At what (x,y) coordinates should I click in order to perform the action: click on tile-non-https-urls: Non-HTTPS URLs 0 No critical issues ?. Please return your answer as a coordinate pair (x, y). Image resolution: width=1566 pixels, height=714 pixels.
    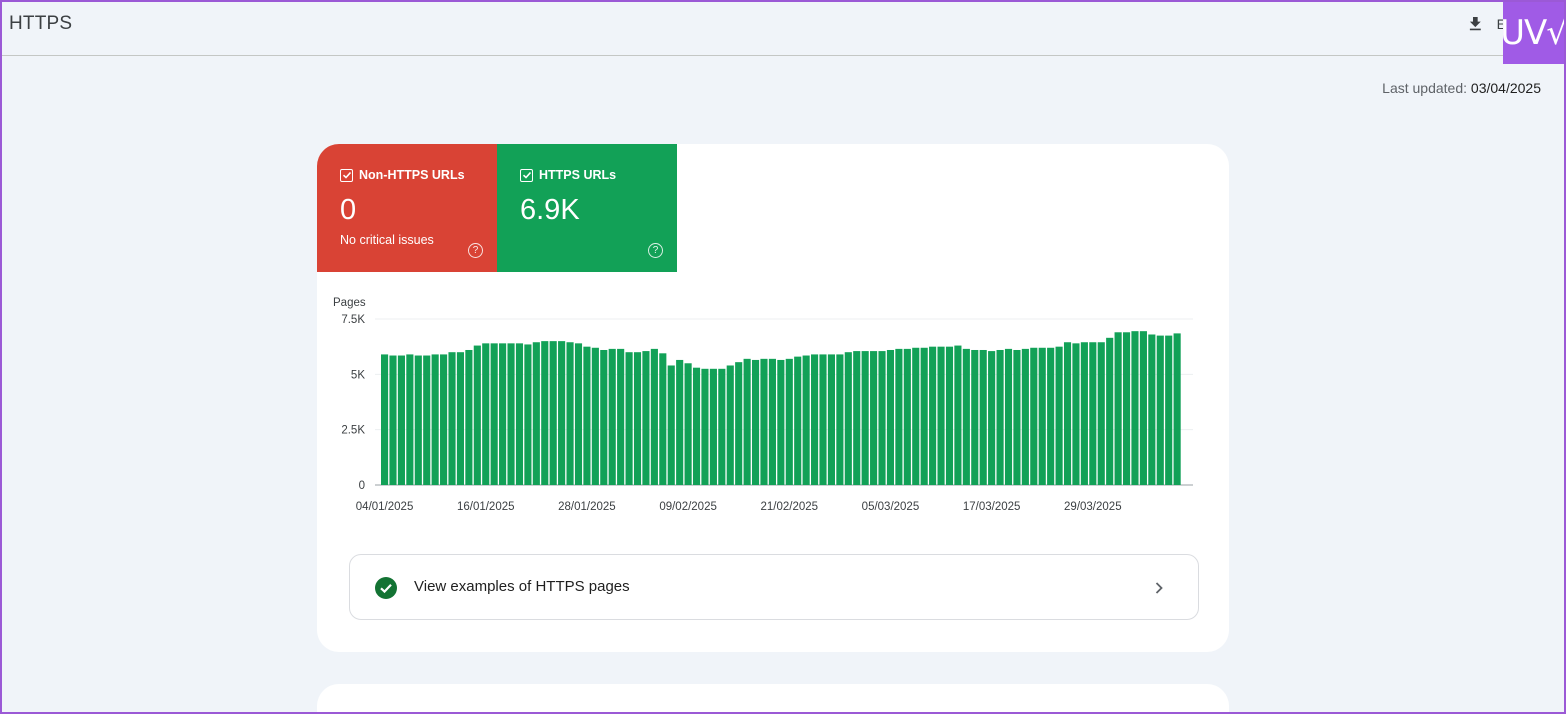
    Looking at the image, I should click on (407, 208).